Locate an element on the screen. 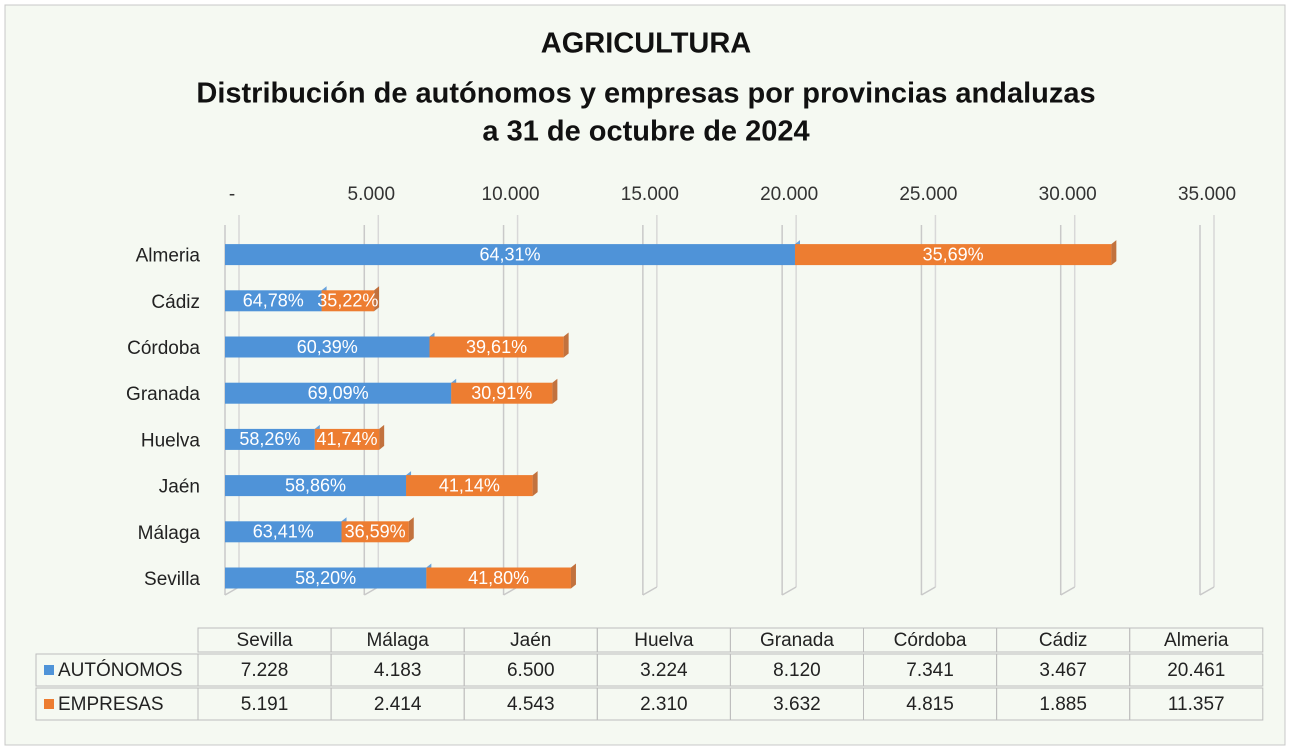 The height and width of the screenshot is (751, 1291). data-label: 39,61% is located at coordinates (496, 347).